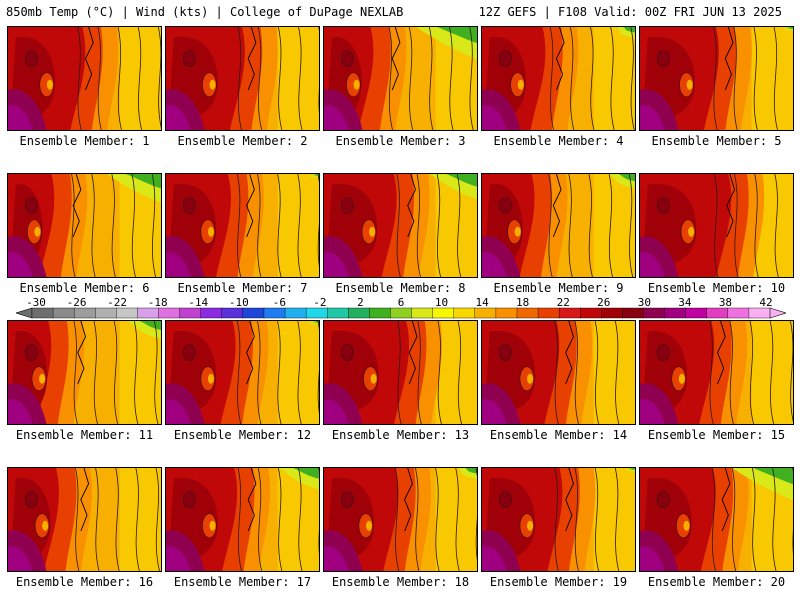 The height and width of the screenshot is (600, 800). I want to click on colorbar-low-arrow, so click(24, 313).